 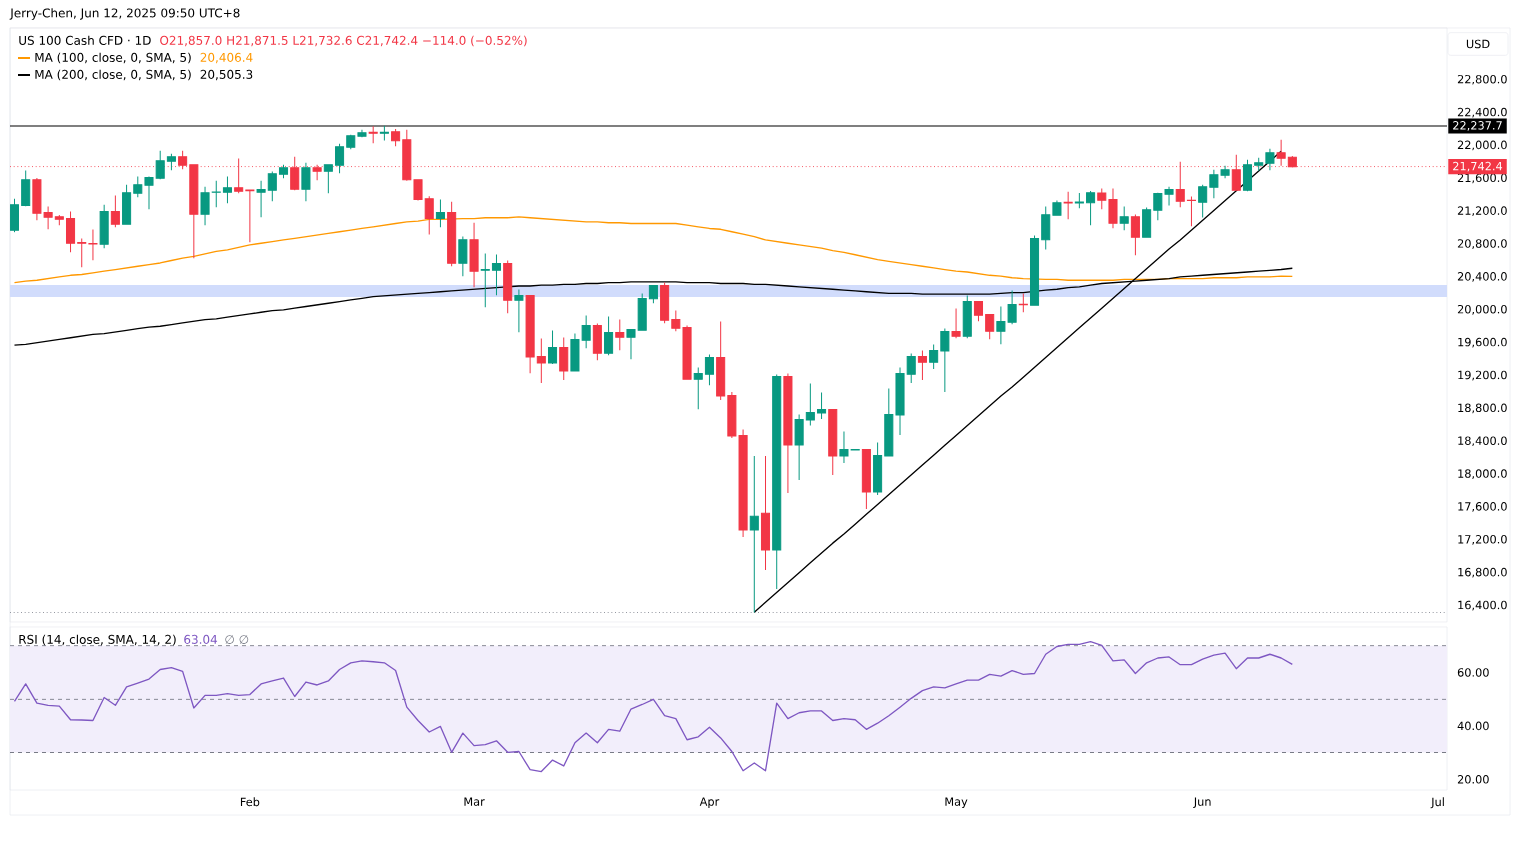 What do you see at coordinates (250, 802) in the screenshot?
I see `x-tick-label: Feb` at bounding box center [250, 802].